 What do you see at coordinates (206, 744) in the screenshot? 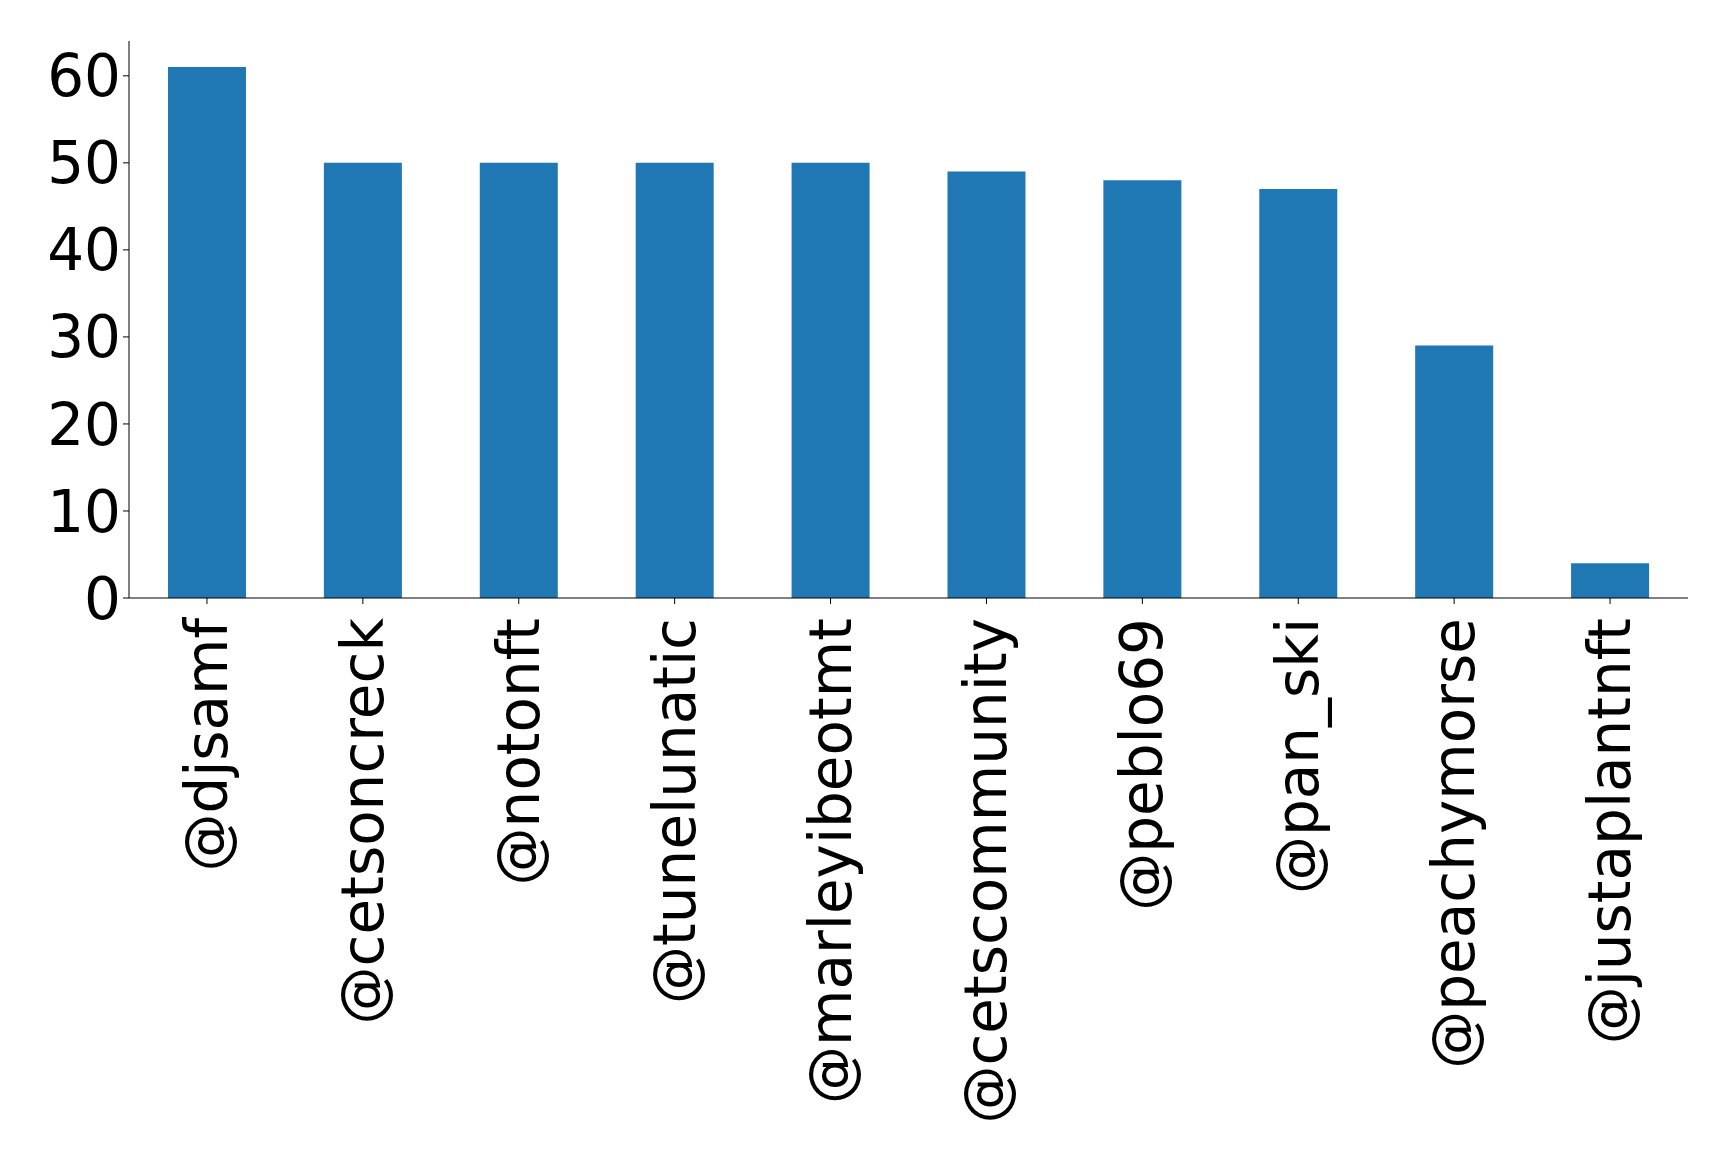
I see `x-tick-label: @djsamf` at bounding box center [206, 744].